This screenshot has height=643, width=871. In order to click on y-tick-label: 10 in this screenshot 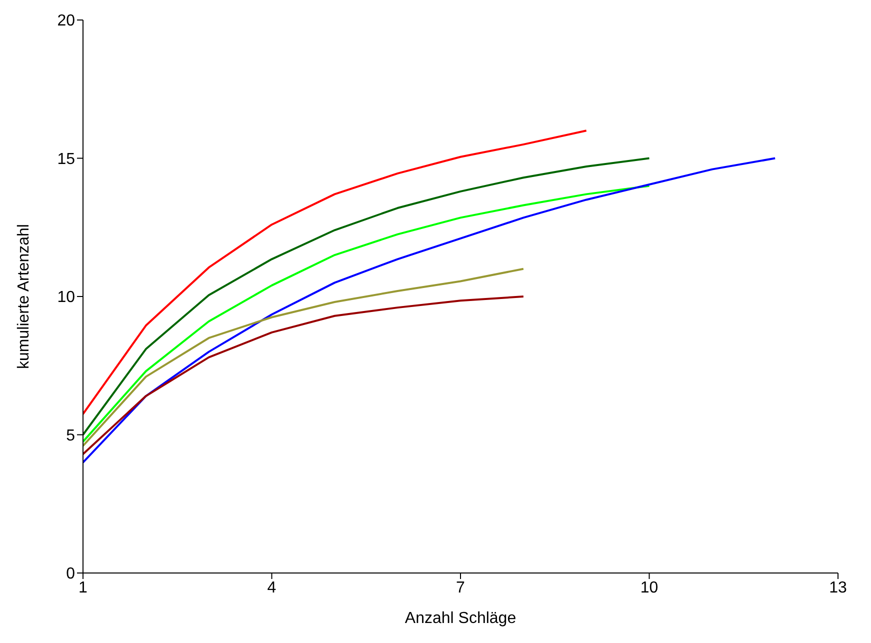, I will do `click(66, 297)`.